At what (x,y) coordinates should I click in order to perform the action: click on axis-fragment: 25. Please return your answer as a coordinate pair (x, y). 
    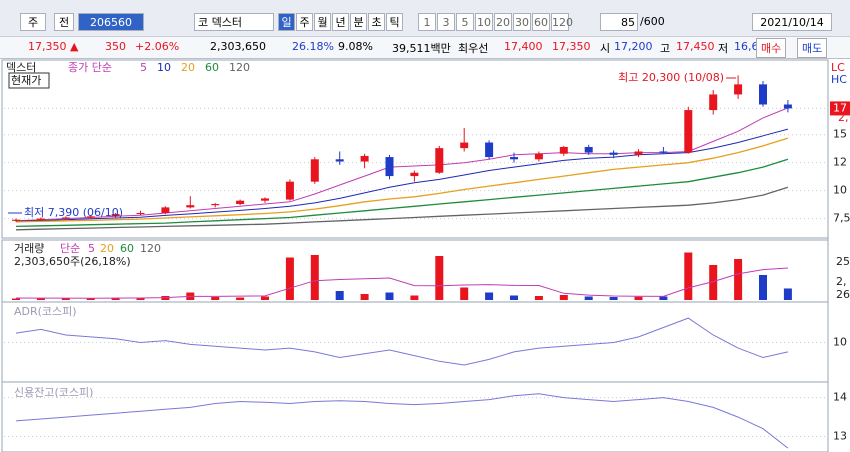
    Looking at the image, I should click on (843, 261).